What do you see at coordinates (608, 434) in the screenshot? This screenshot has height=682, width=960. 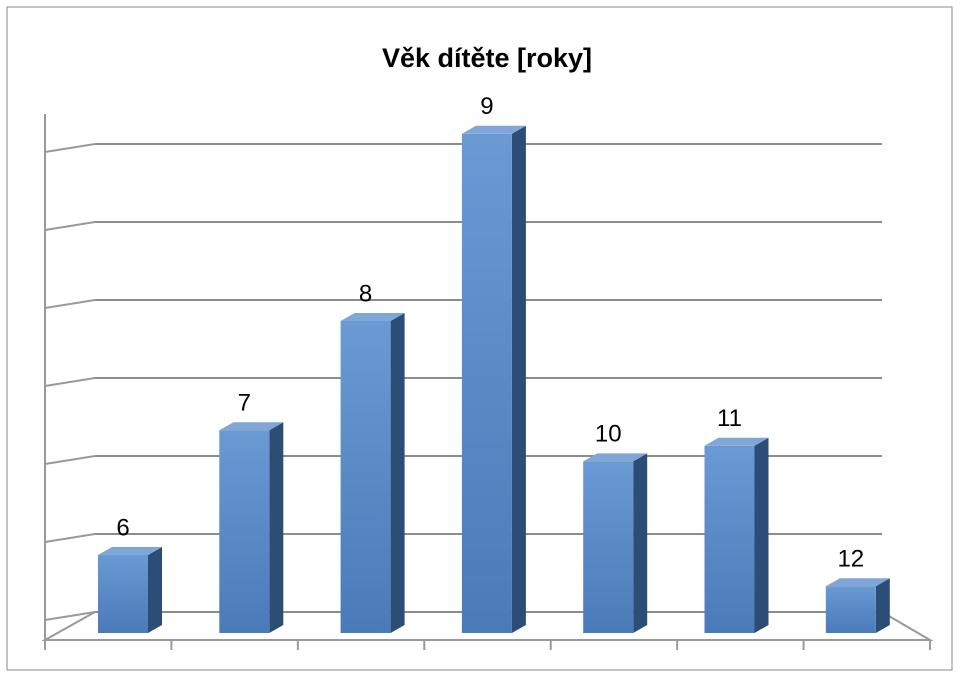 I see `data-label: 10` at bounding box center [608, 434].